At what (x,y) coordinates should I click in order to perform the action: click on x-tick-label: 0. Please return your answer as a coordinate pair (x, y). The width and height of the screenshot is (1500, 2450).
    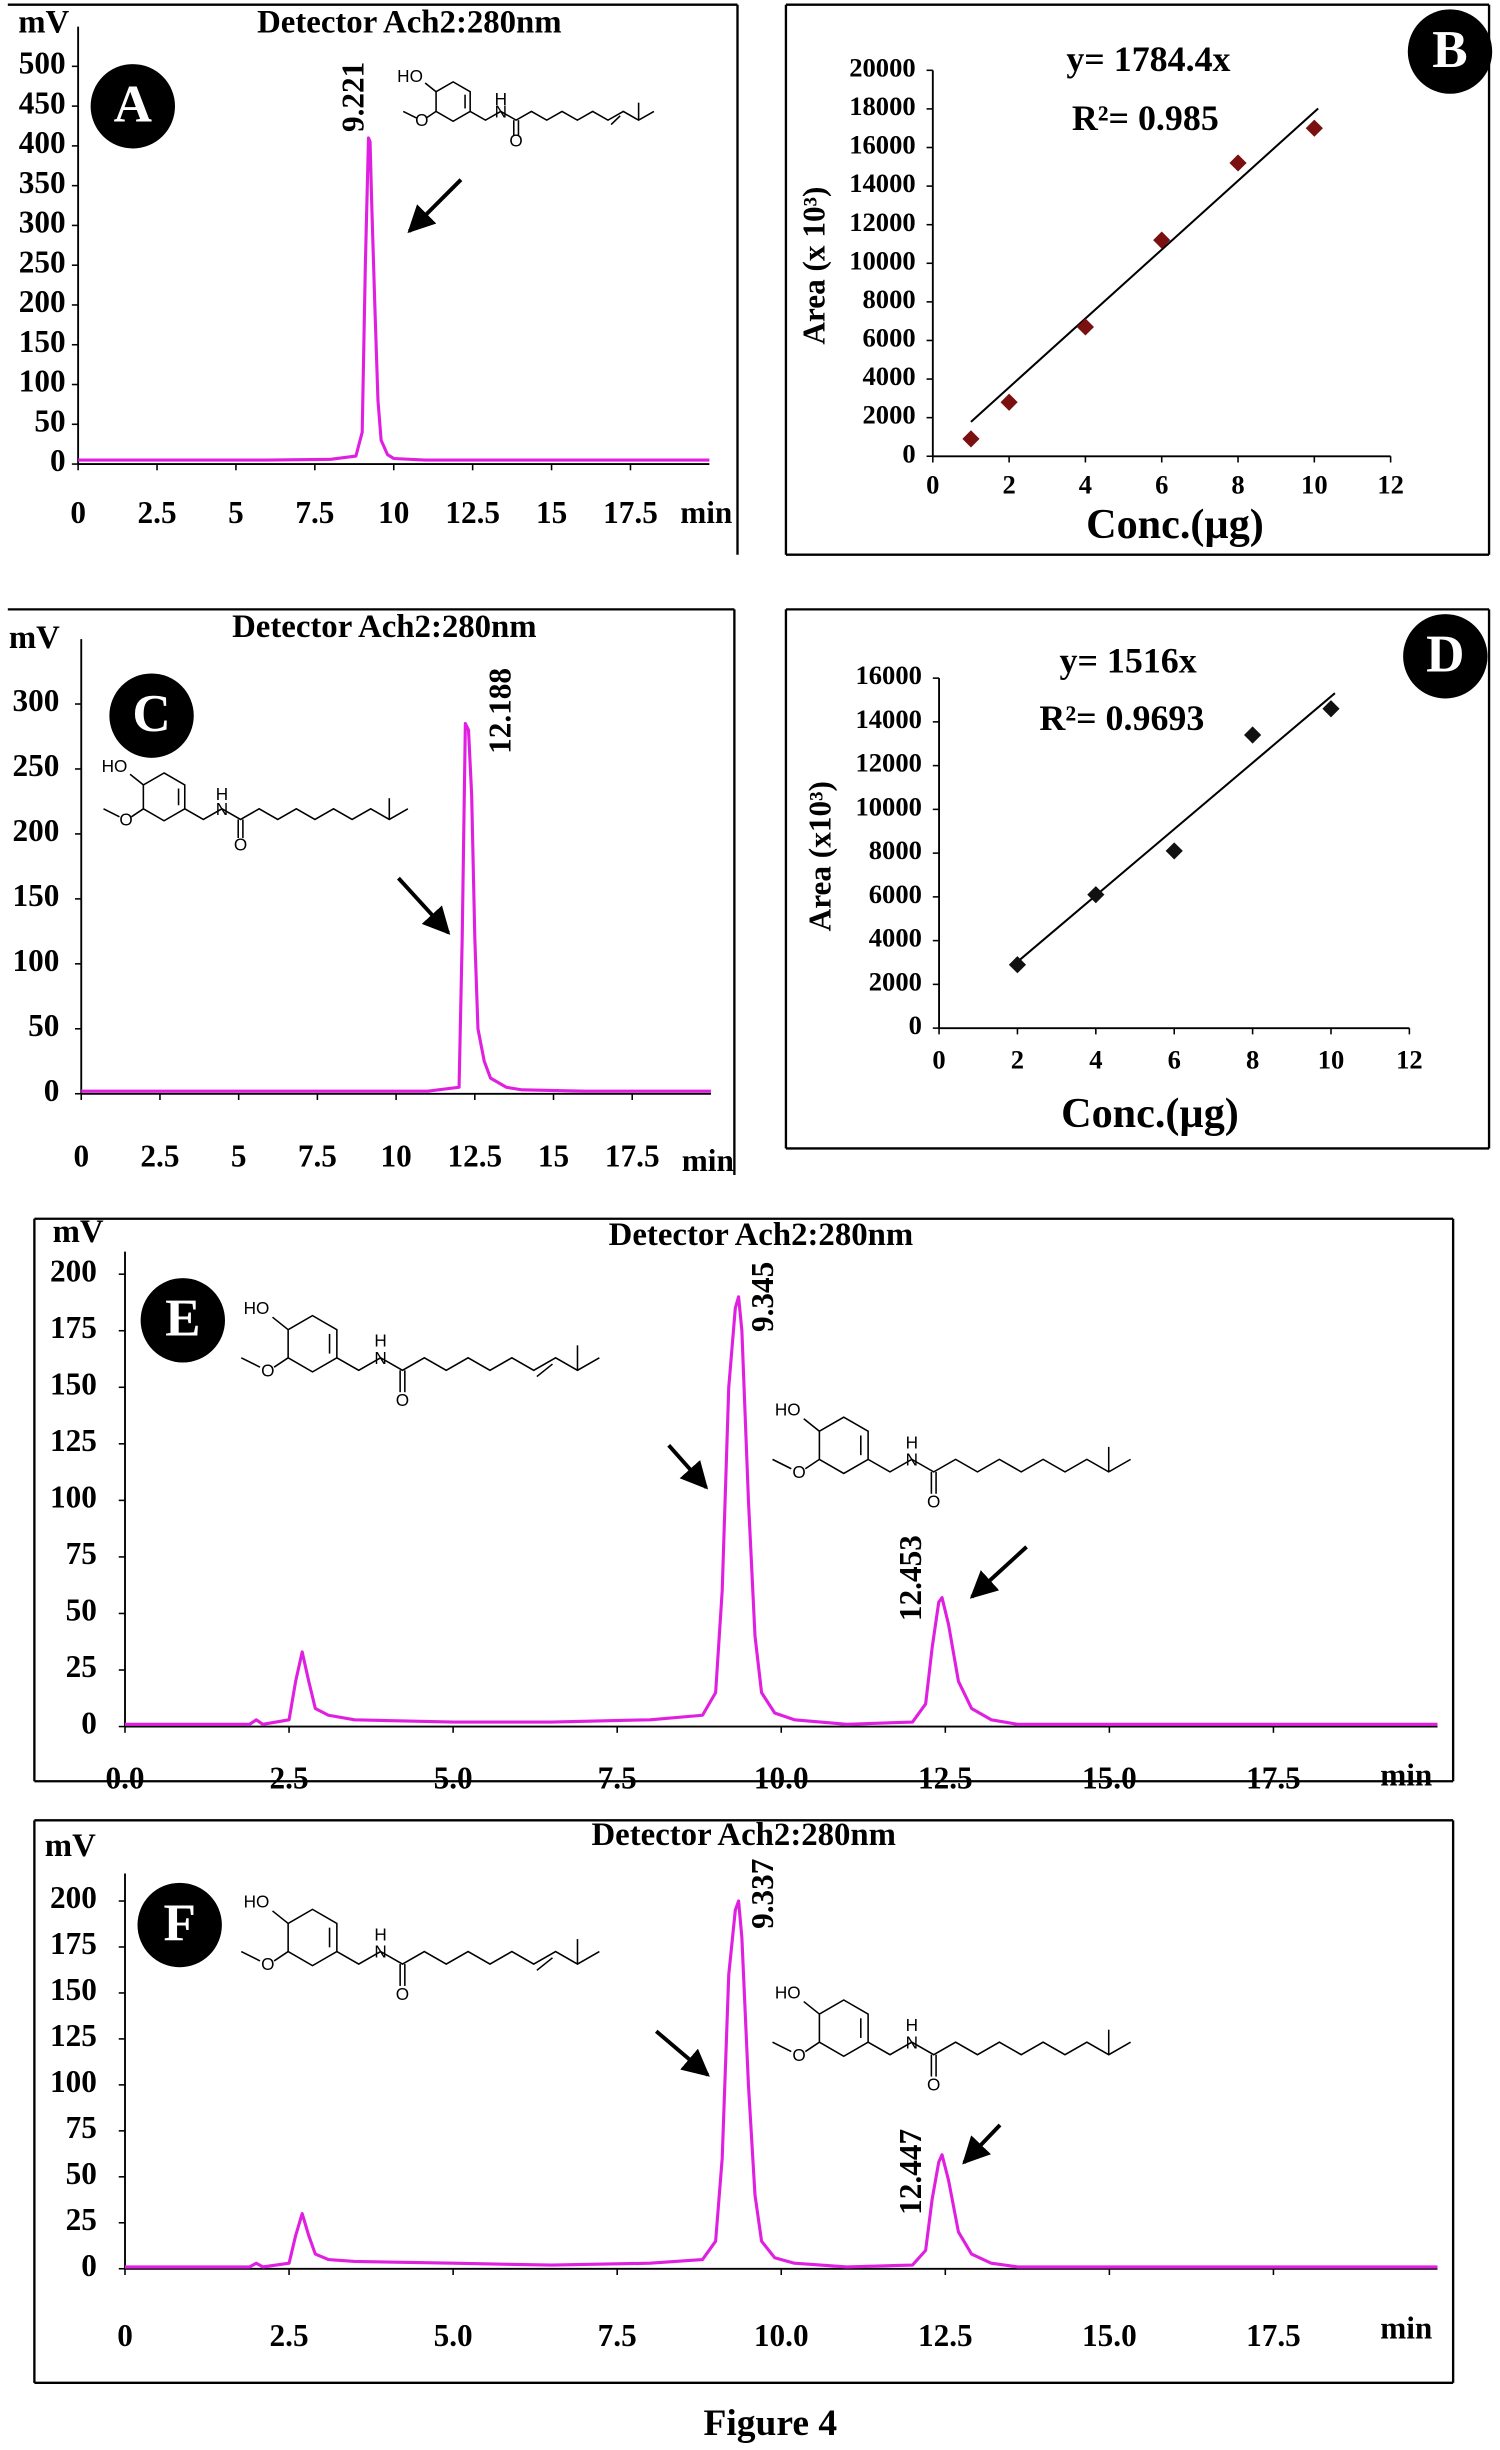
    Looking at the image, I should click on (81, 1156).